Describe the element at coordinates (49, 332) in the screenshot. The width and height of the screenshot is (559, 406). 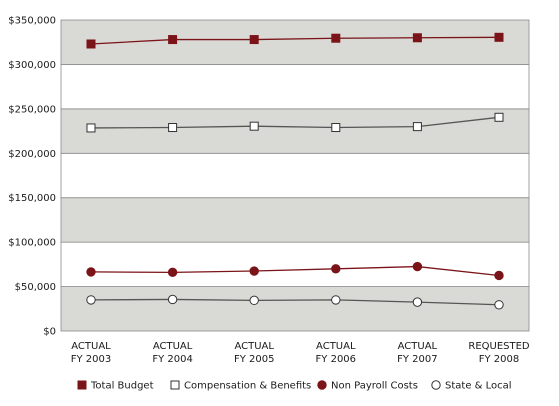
I see `y-tick-label: $0` at that location.